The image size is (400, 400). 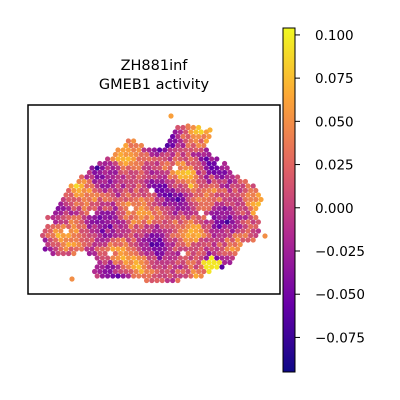 I want to click on colorbar-tick-label: 0.025, so click(x=334, y=166).